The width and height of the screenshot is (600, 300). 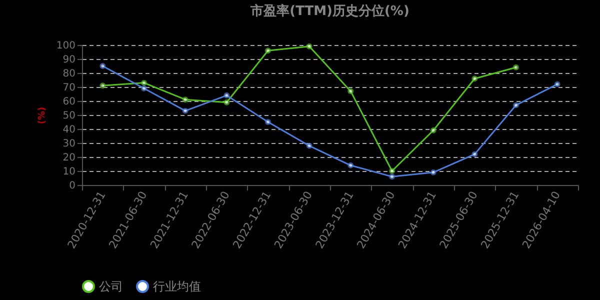 What do you see at coordinates (69, 172) in the screenshot?
I see `y-tick-label: 10` at bounding box center [69, 172].